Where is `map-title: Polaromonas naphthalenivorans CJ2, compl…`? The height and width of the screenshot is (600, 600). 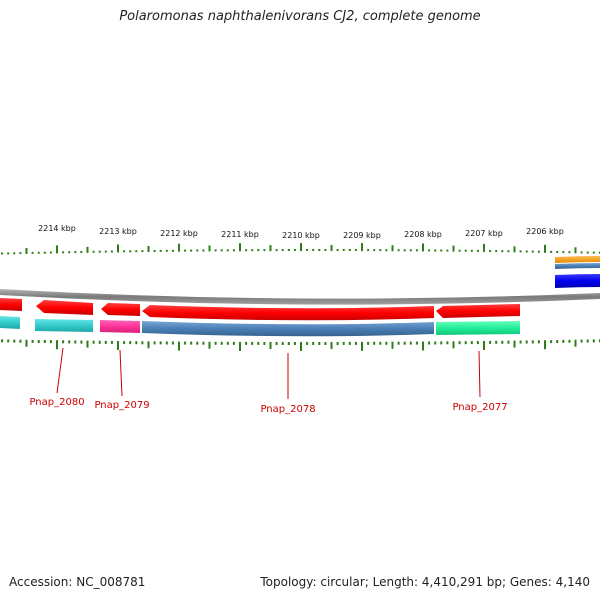
map-title: Polaromonas naphthalenivorans CJ2, compl… is located at coordinates (300, 16).